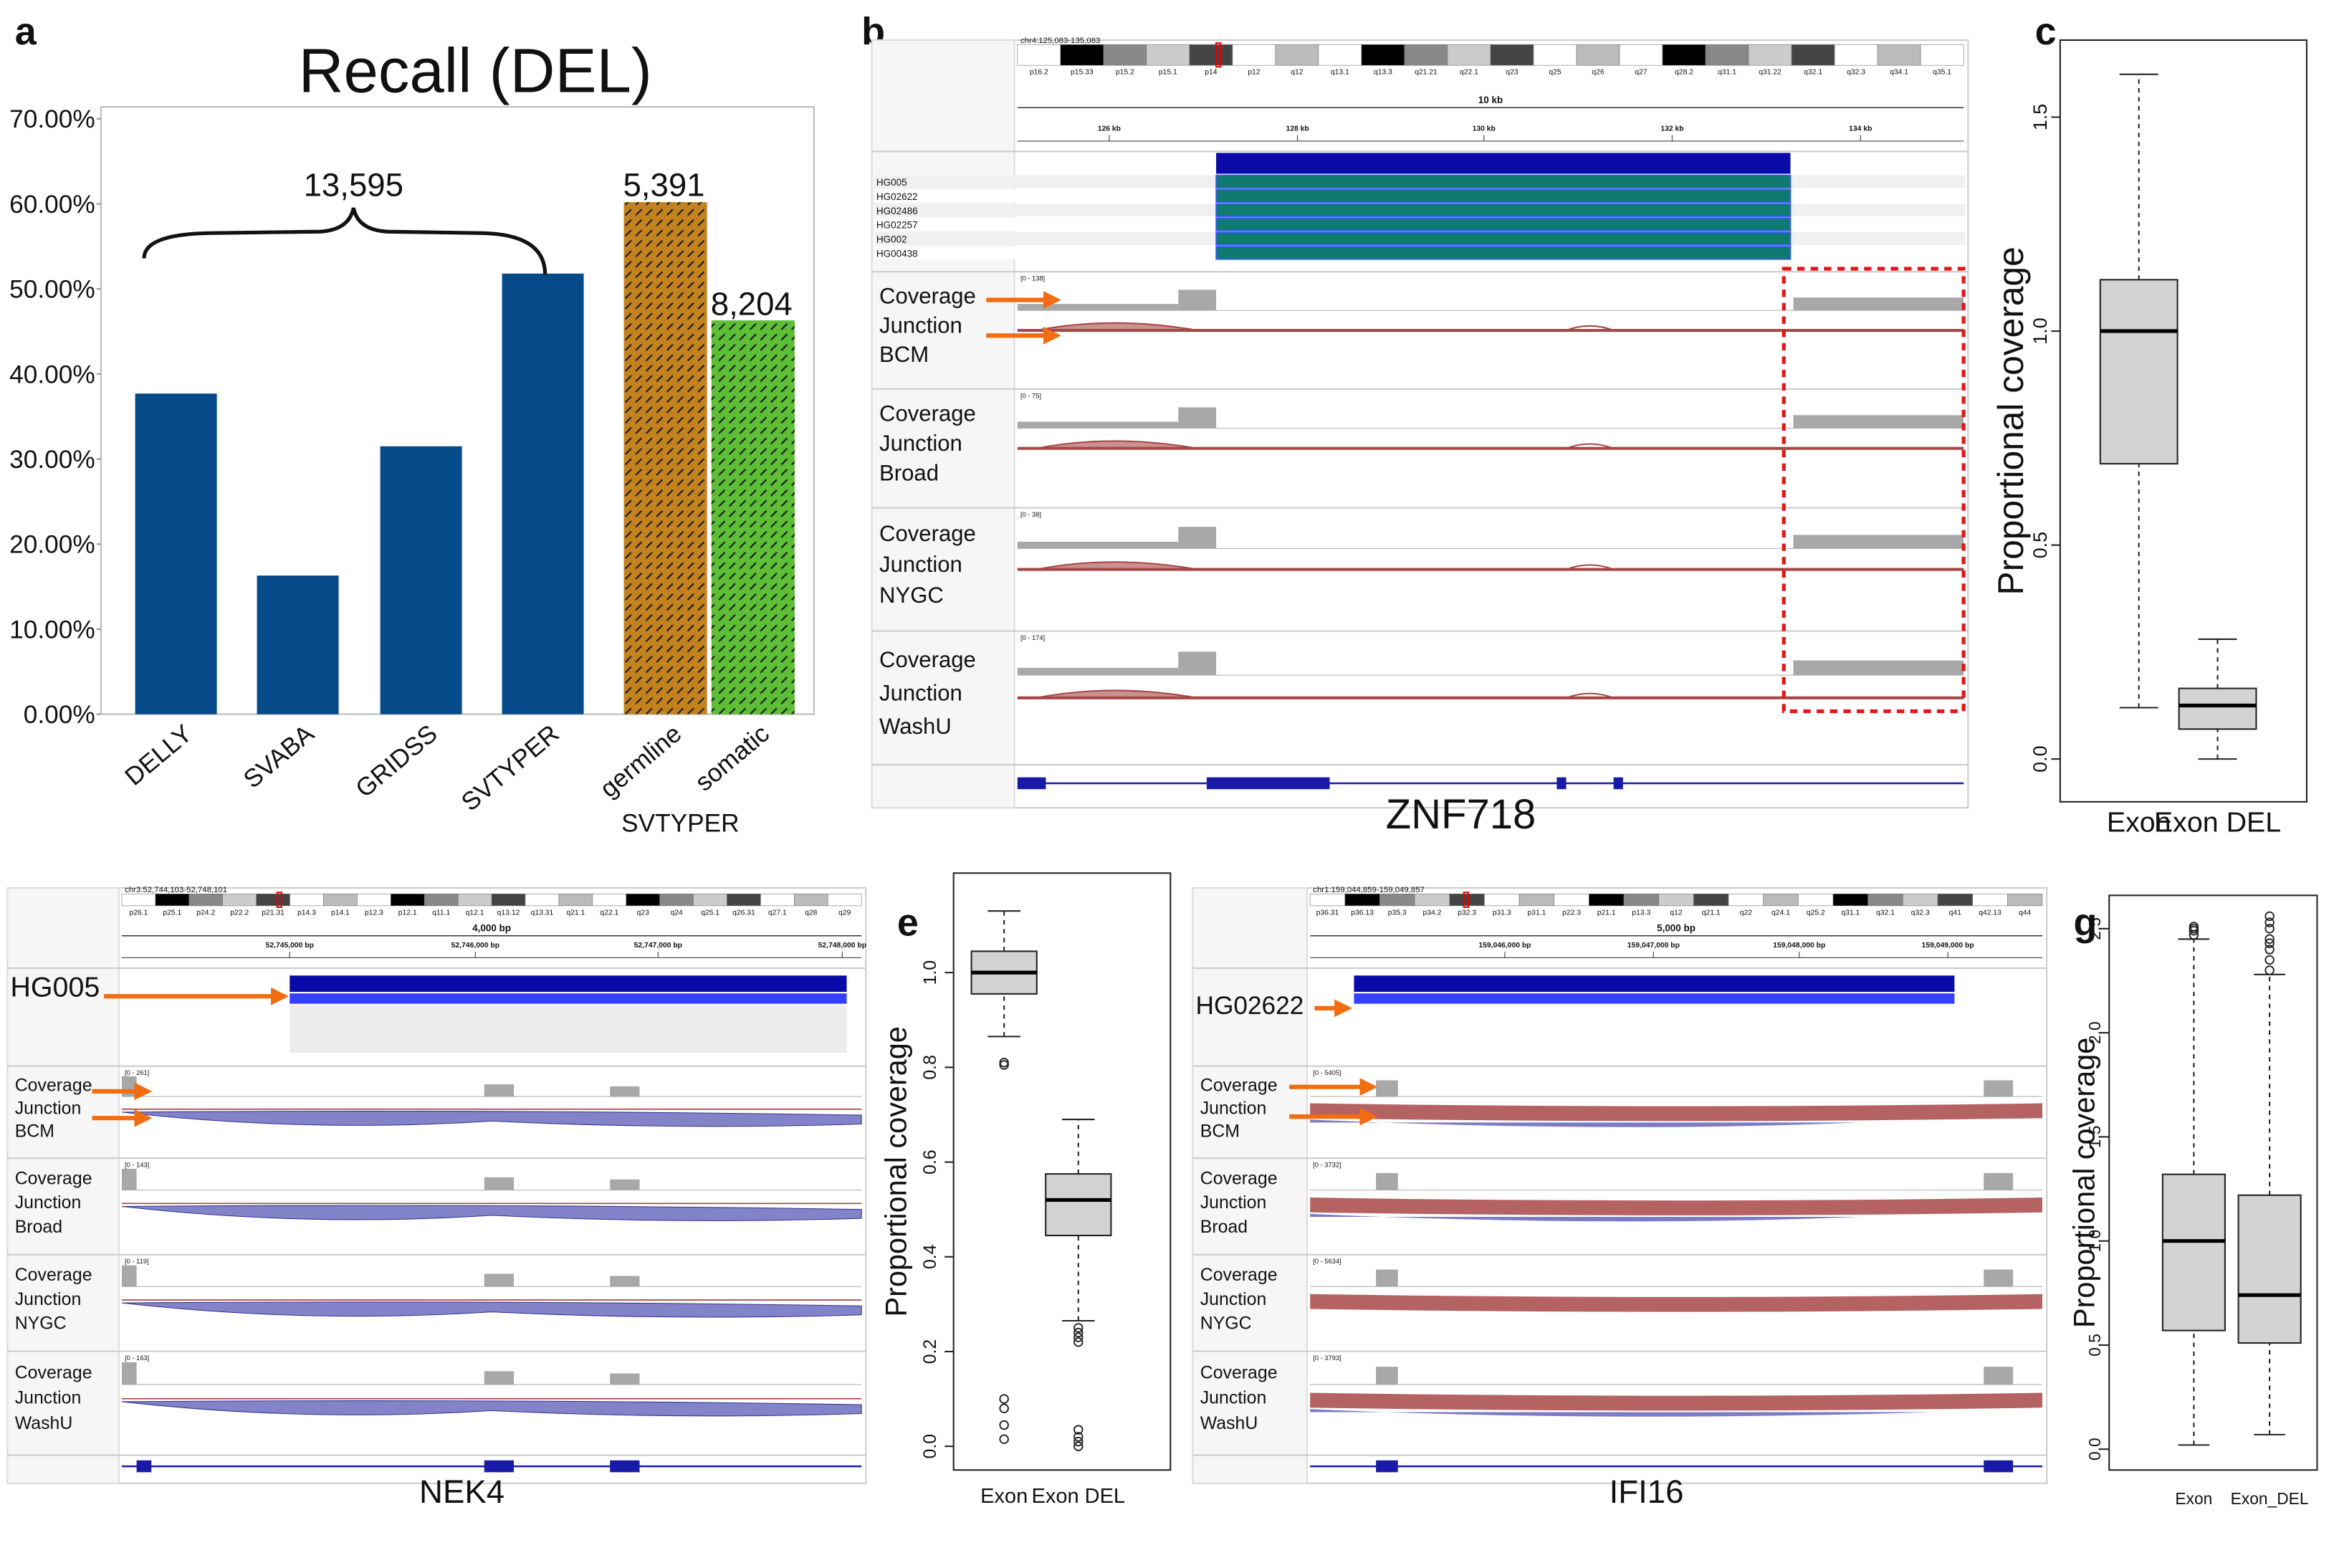 This screenshot has width=2329, height=1568. I want to click on cytoband-label: q25, so click(1556, 73).